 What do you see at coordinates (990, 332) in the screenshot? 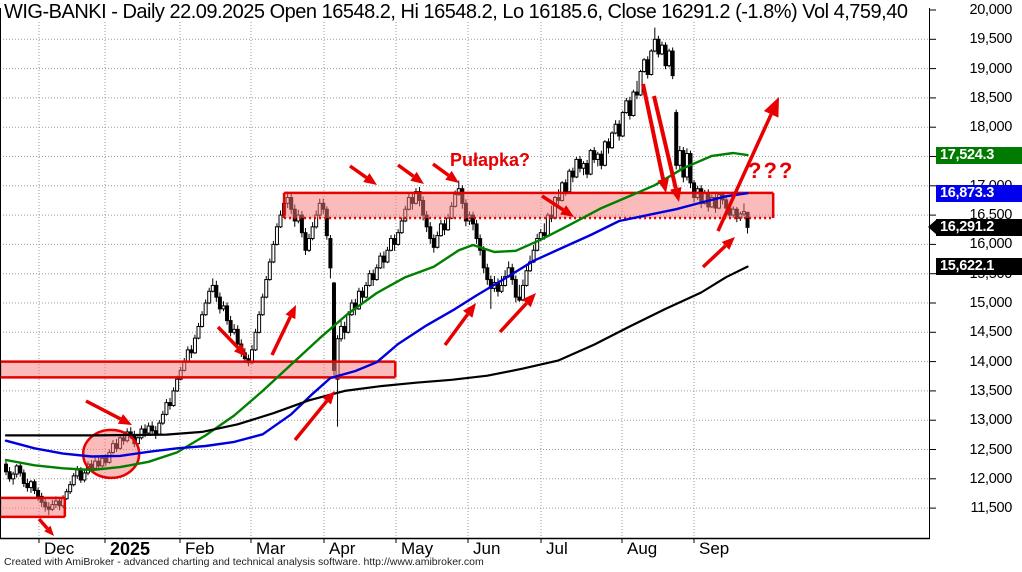
I see `y-axis-label: 14,500` at bounding box center [990, 332].